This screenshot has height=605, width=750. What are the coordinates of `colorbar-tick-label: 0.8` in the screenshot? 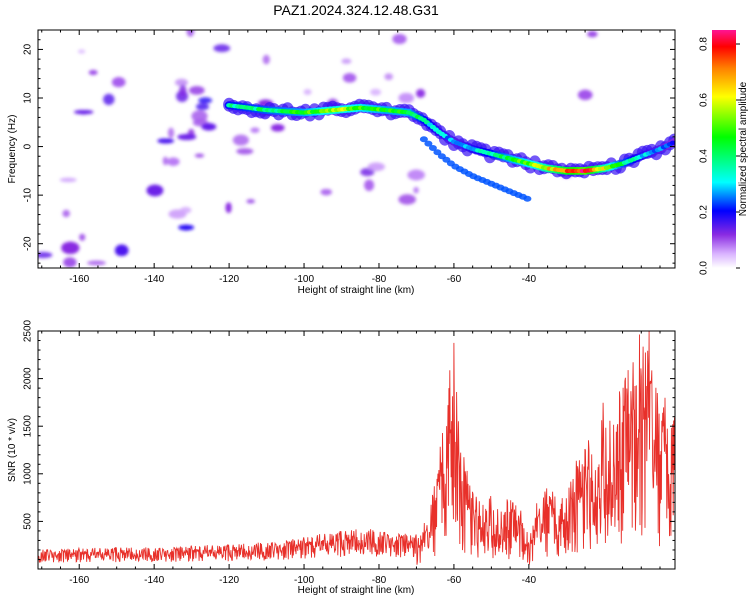 It's located at (704, 44).